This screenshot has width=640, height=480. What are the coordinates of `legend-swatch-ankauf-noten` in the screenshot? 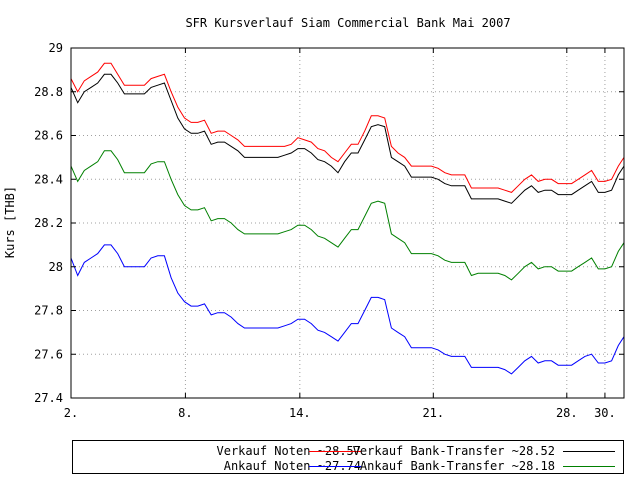 It's located at (335, 466).